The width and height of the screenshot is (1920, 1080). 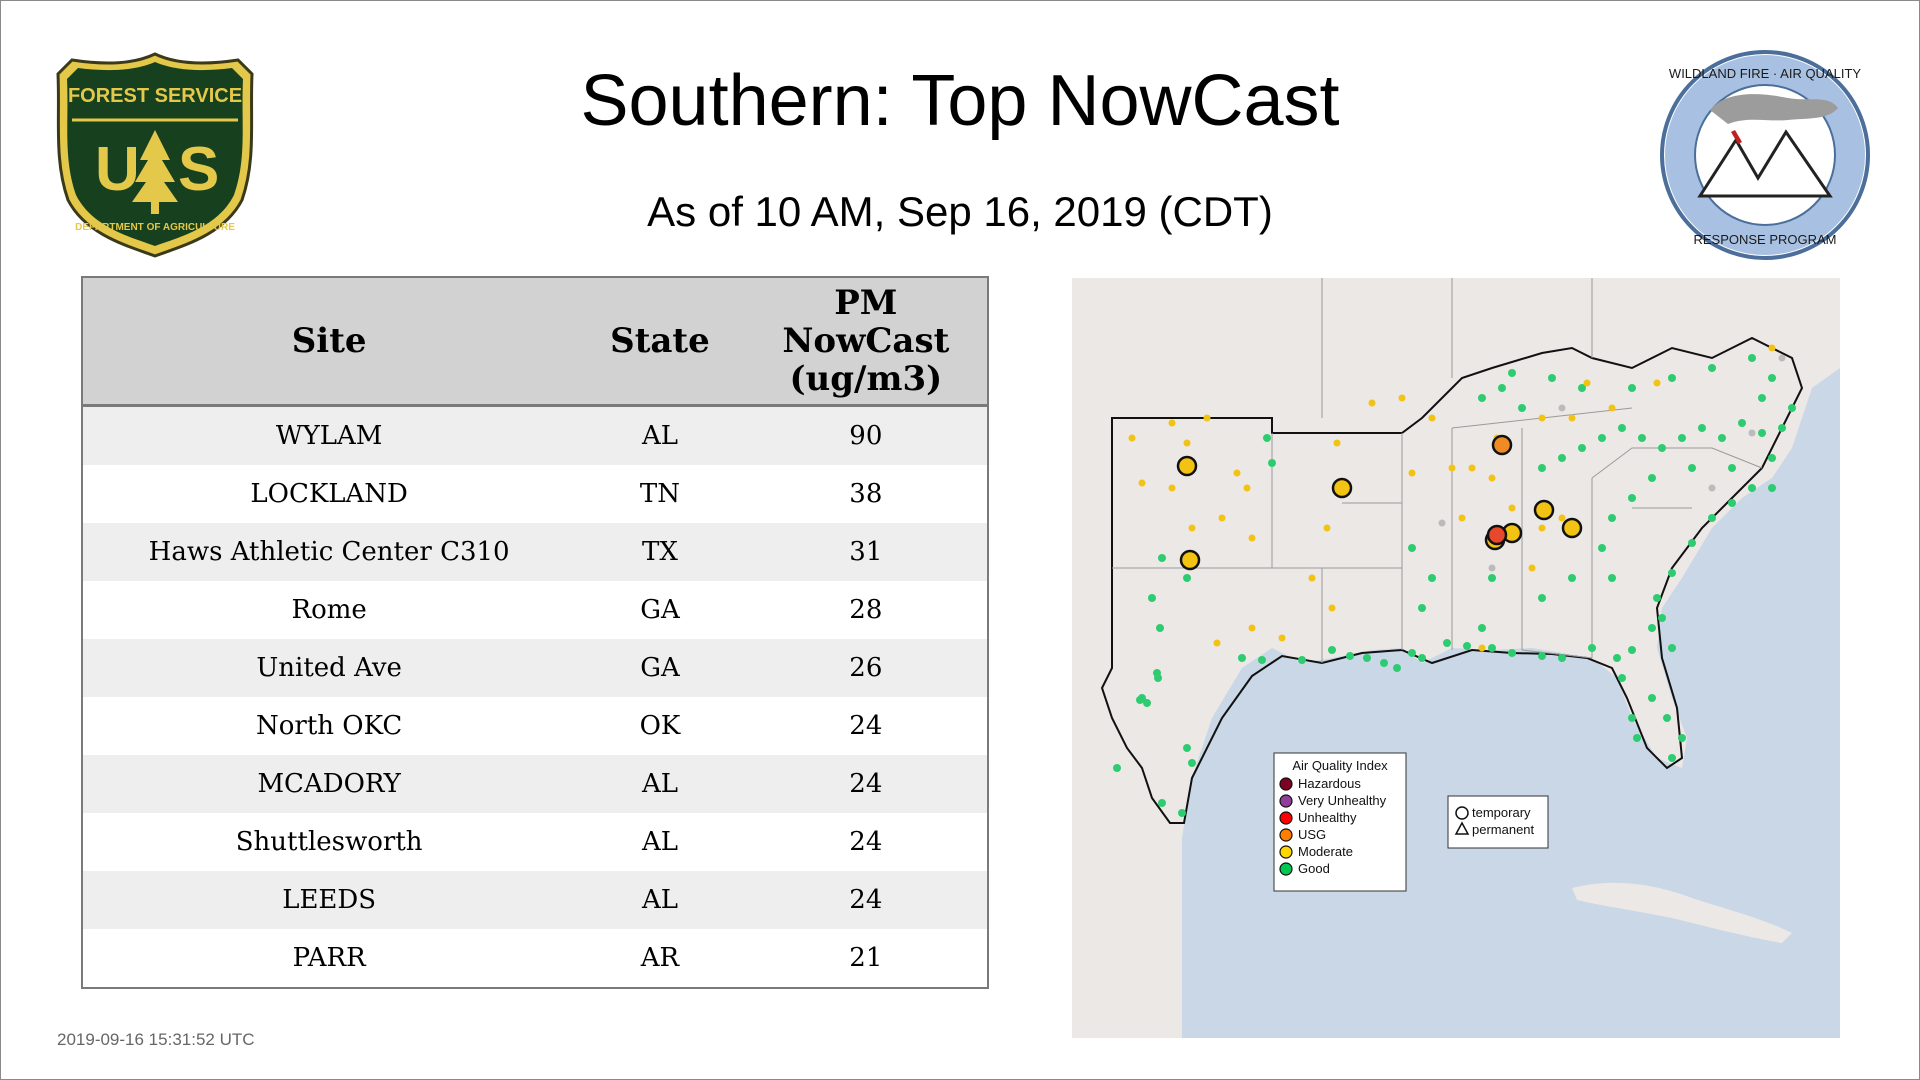 I want to click on table-row: North OKC OK 24, so click(x=535, y=726).